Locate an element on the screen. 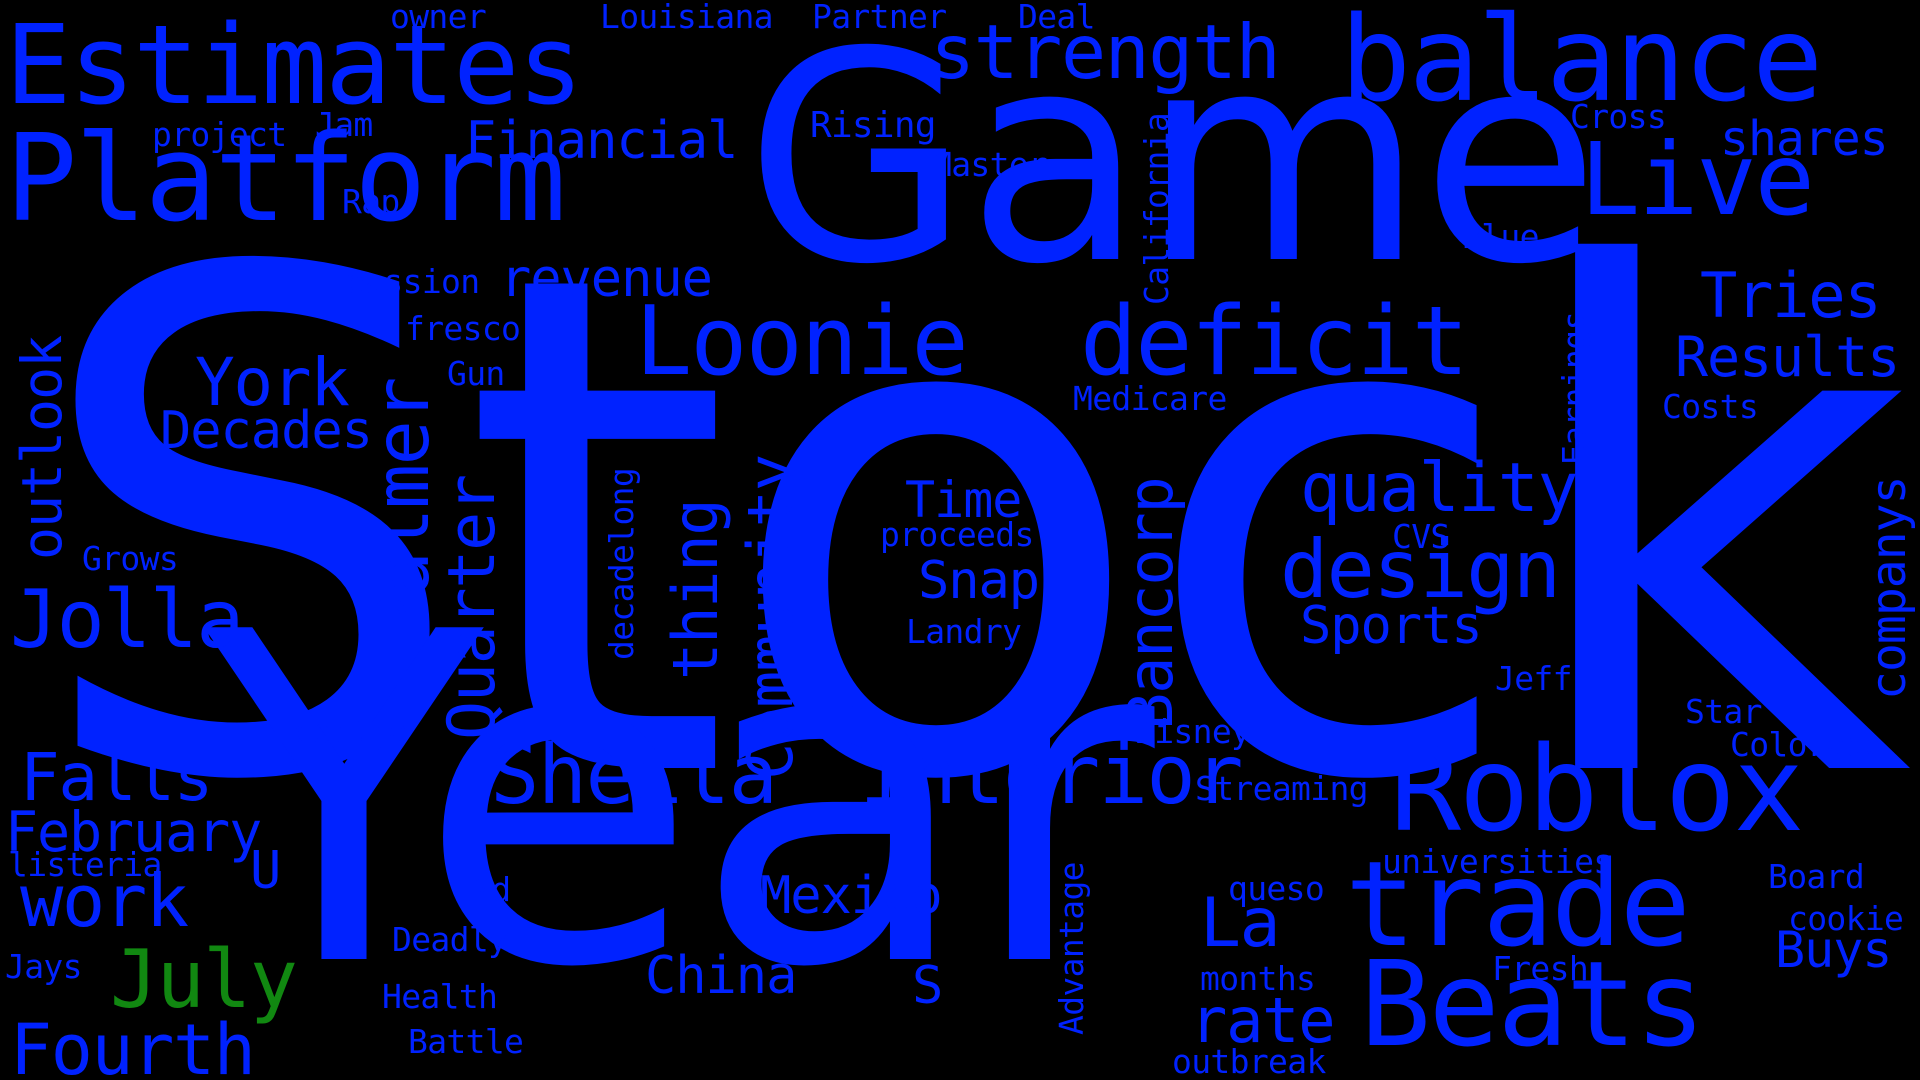 Image resolution: width=1920 pixels, height=1080 pixels. word-streaming: Streaming is located at coordinates (1282, 788).